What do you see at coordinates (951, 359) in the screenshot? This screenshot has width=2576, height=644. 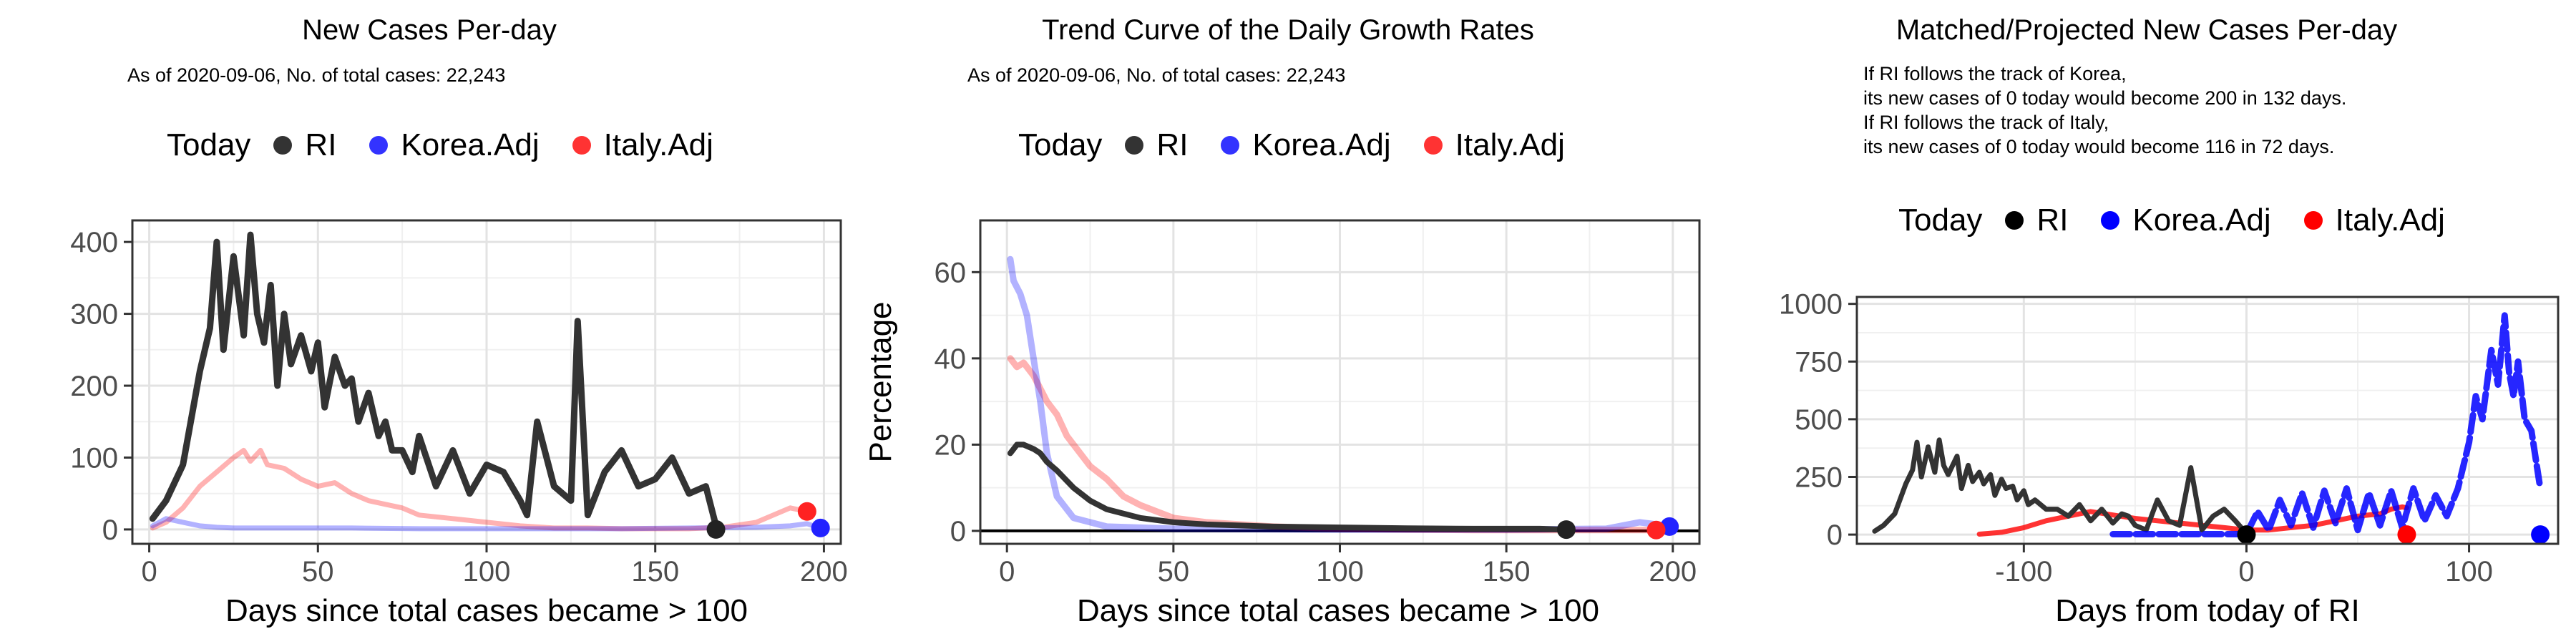 I see `y-tick-label: 40` at bounding box center [951, 359].